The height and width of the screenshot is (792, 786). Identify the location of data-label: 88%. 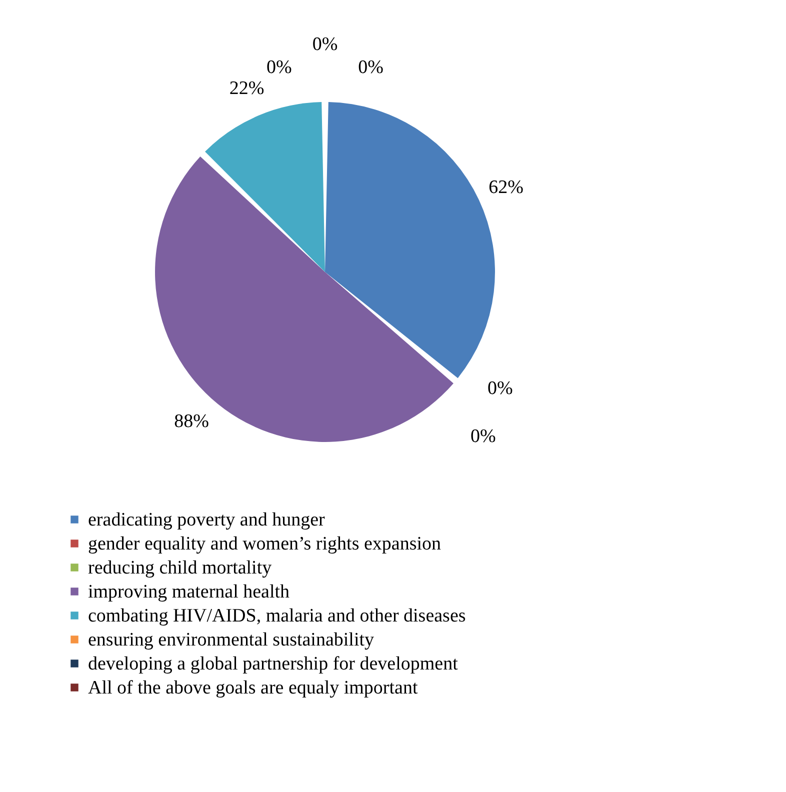
(192, 421).